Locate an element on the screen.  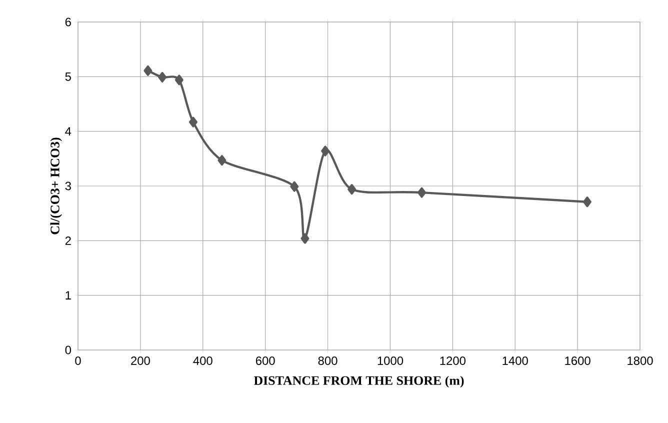
x-tick-label: 800 is located at coordinates (328, 360).